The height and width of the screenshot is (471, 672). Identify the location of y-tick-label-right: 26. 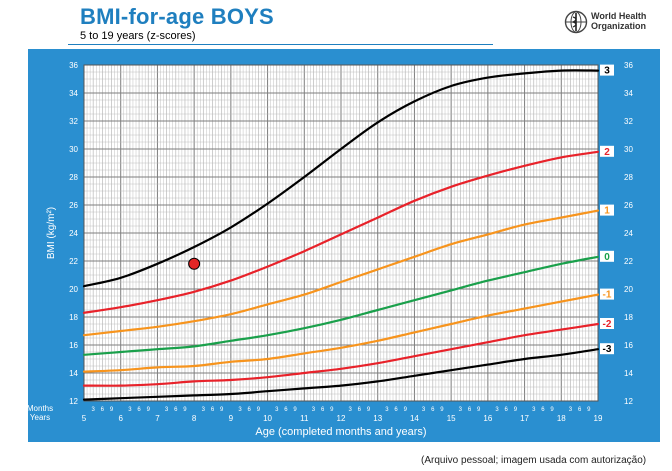
(628, 205).